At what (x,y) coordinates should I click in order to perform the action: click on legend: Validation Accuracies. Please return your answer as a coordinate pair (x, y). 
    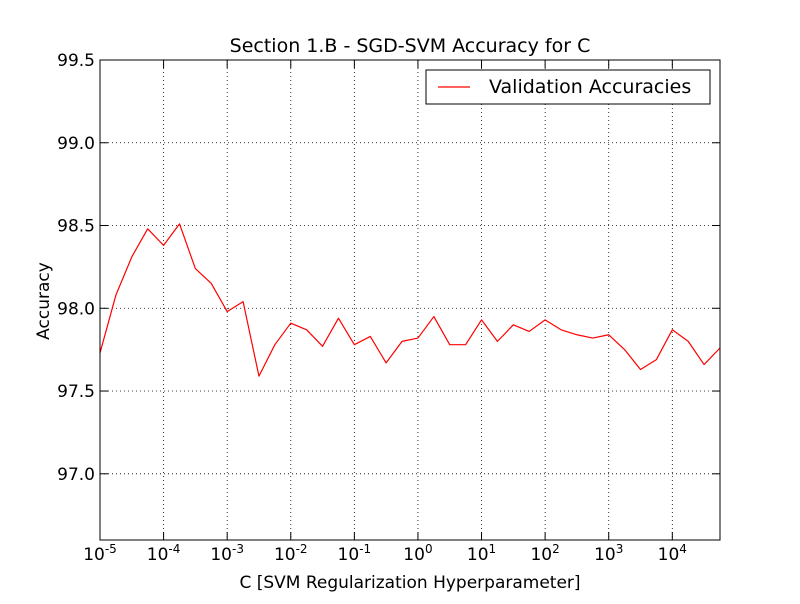
    Looking at the image, I should click on (568, 87).